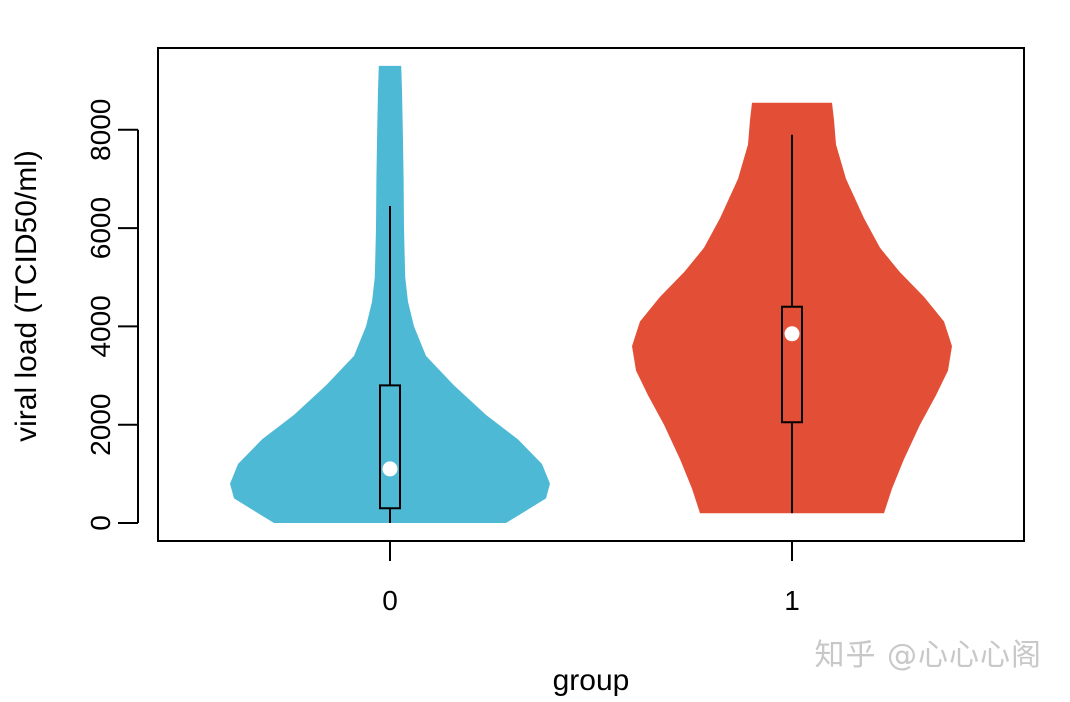  Describe the element at coordinates (390, 600) in the screenshot. I see `x-tick-label-0: 0` at that location.